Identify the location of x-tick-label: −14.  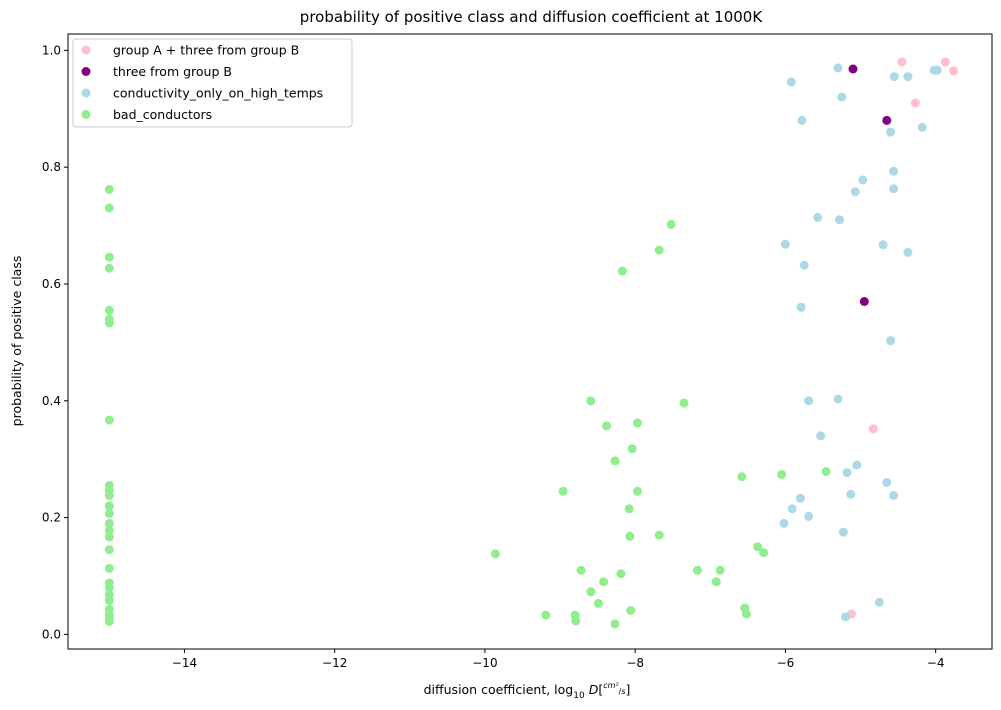
(184, 663).